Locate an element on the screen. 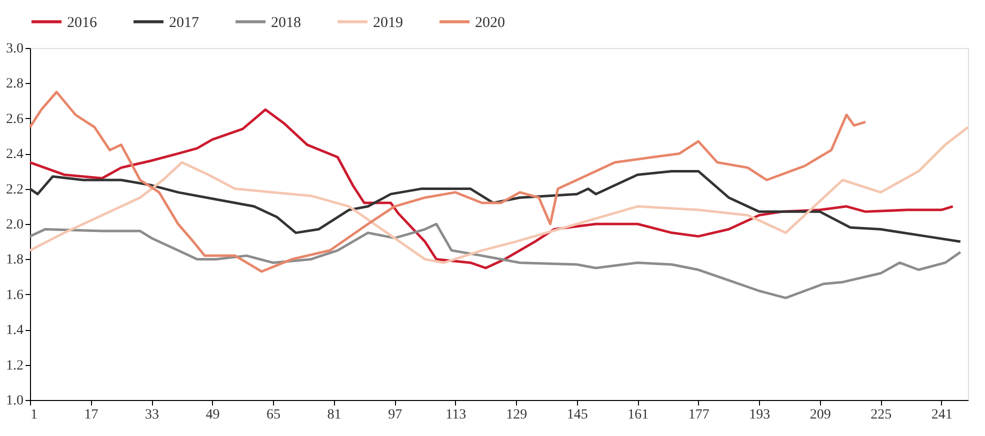 The width and height of the screenshot is (985, 436). y-tick-label: 1.0 is located at coordinates (15, 401).